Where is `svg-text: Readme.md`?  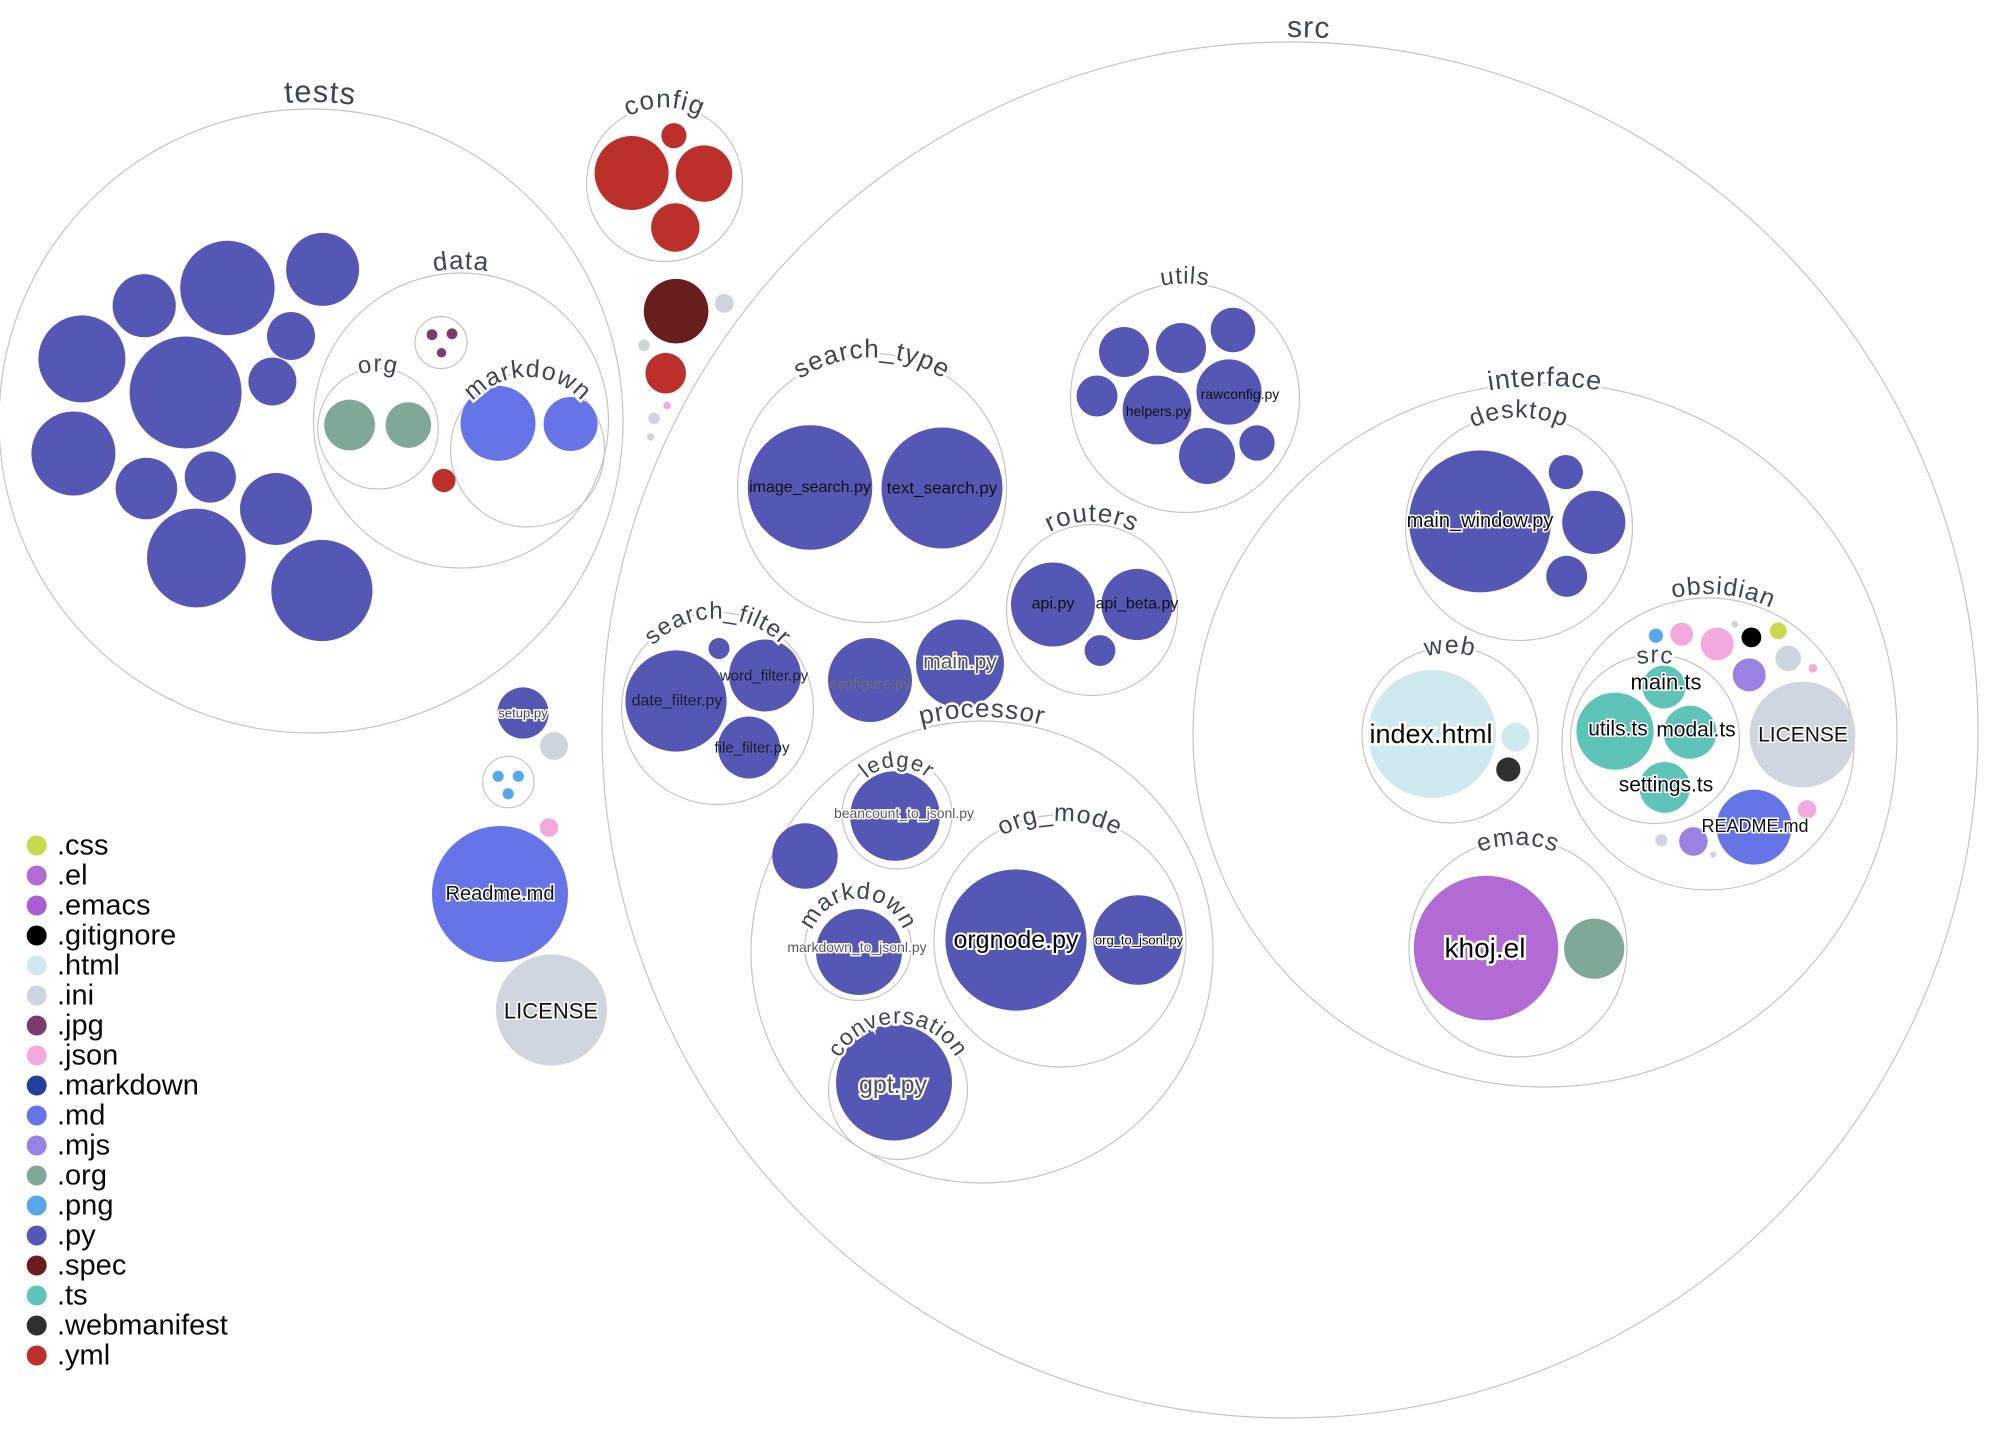
svg-text: Readme.md is located at coordinates (500, 894).